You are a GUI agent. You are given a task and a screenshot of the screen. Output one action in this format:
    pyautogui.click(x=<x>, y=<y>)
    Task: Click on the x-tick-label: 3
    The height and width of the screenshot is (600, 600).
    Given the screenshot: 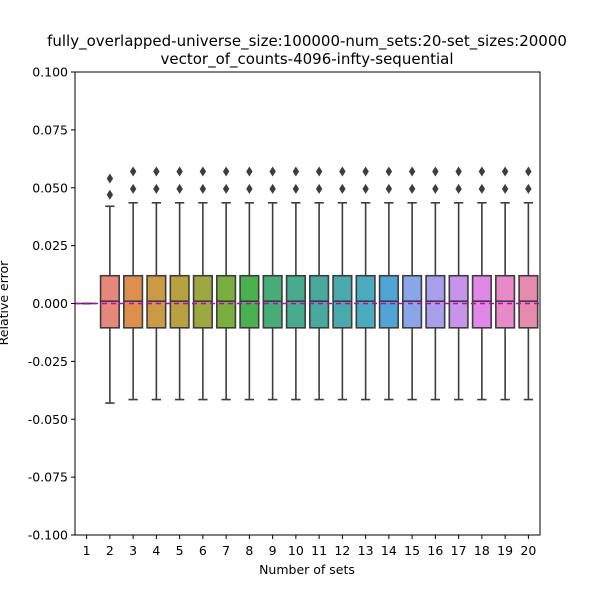 What is the action you would take?
    pyautogui.click(x=133, y=550)
    